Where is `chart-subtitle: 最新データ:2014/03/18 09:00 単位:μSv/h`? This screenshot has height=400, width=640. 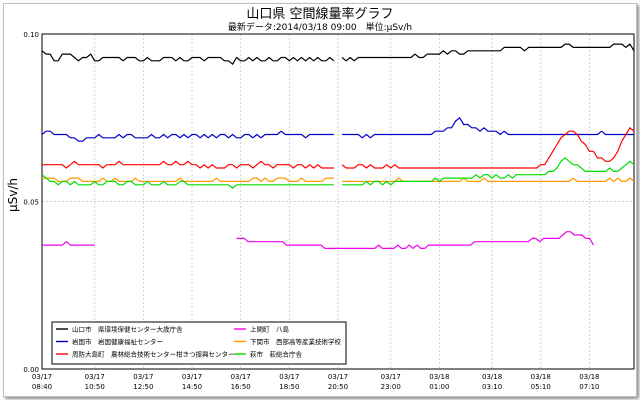
chart-subtitle: 最新データ:2014/03/18 09:00 単位:μSv/h is located at coordinates (320, 28).